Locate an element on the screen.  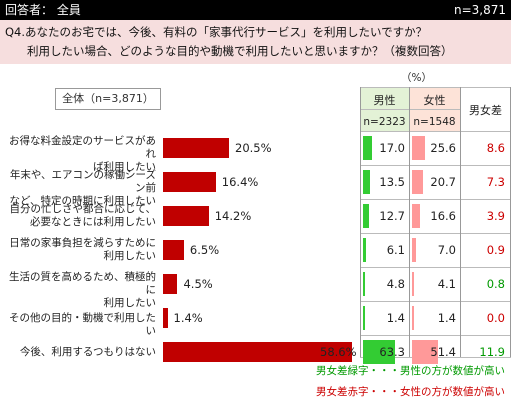
category-label: お得な料金設定のサービスがあれ ば利用したい is located at coordinates (78, 154).